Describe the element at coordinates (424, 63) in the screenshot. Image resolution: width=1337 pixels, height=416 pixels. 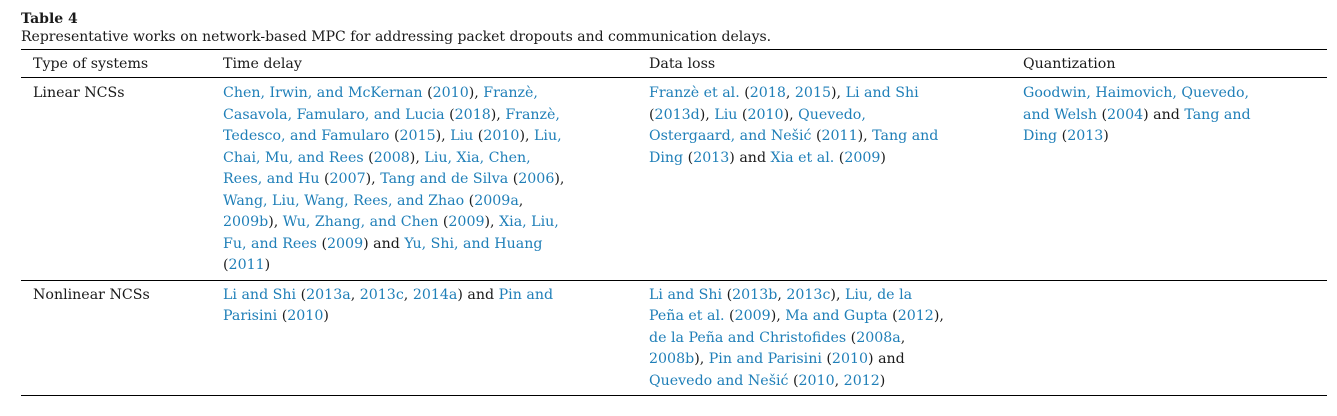
I see `header-time-delay: Time delay` at that location.